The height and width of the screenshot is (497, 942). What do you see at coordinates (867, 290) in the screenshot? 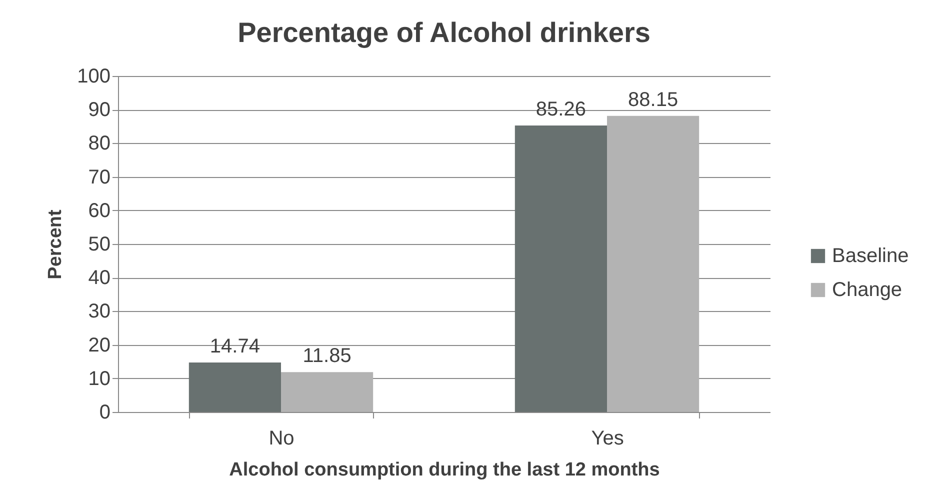
I see `legend-label: Change` at bounding box center [867, 290].